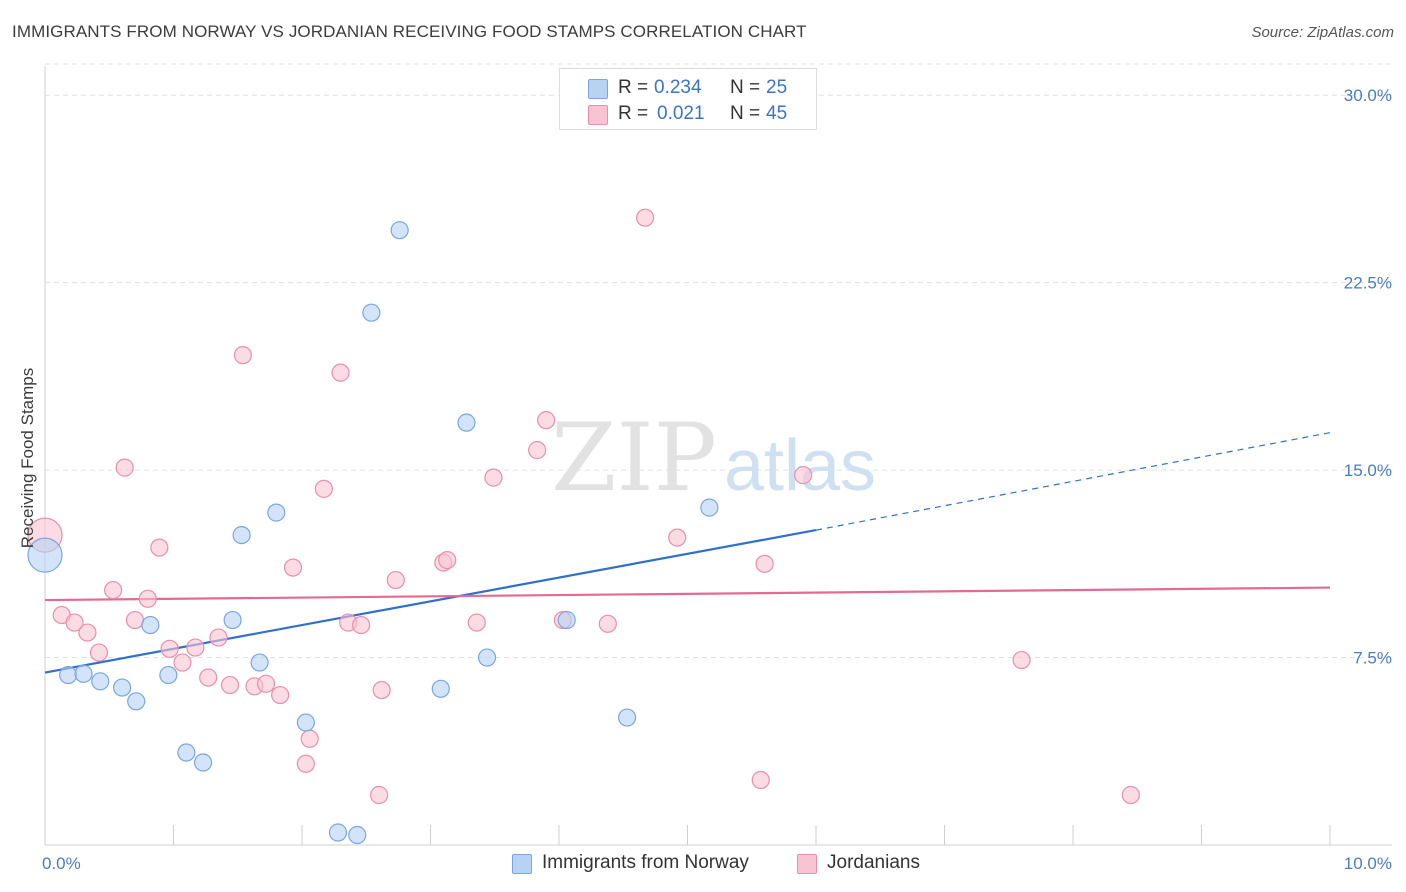 Image resolution: width=1406 pixels, height=892 pixels. What do you see at coordinates (1372, 658) in the screenshot?
I see `y-tick-label: 7.5%` at bounding box center [1372, 658].